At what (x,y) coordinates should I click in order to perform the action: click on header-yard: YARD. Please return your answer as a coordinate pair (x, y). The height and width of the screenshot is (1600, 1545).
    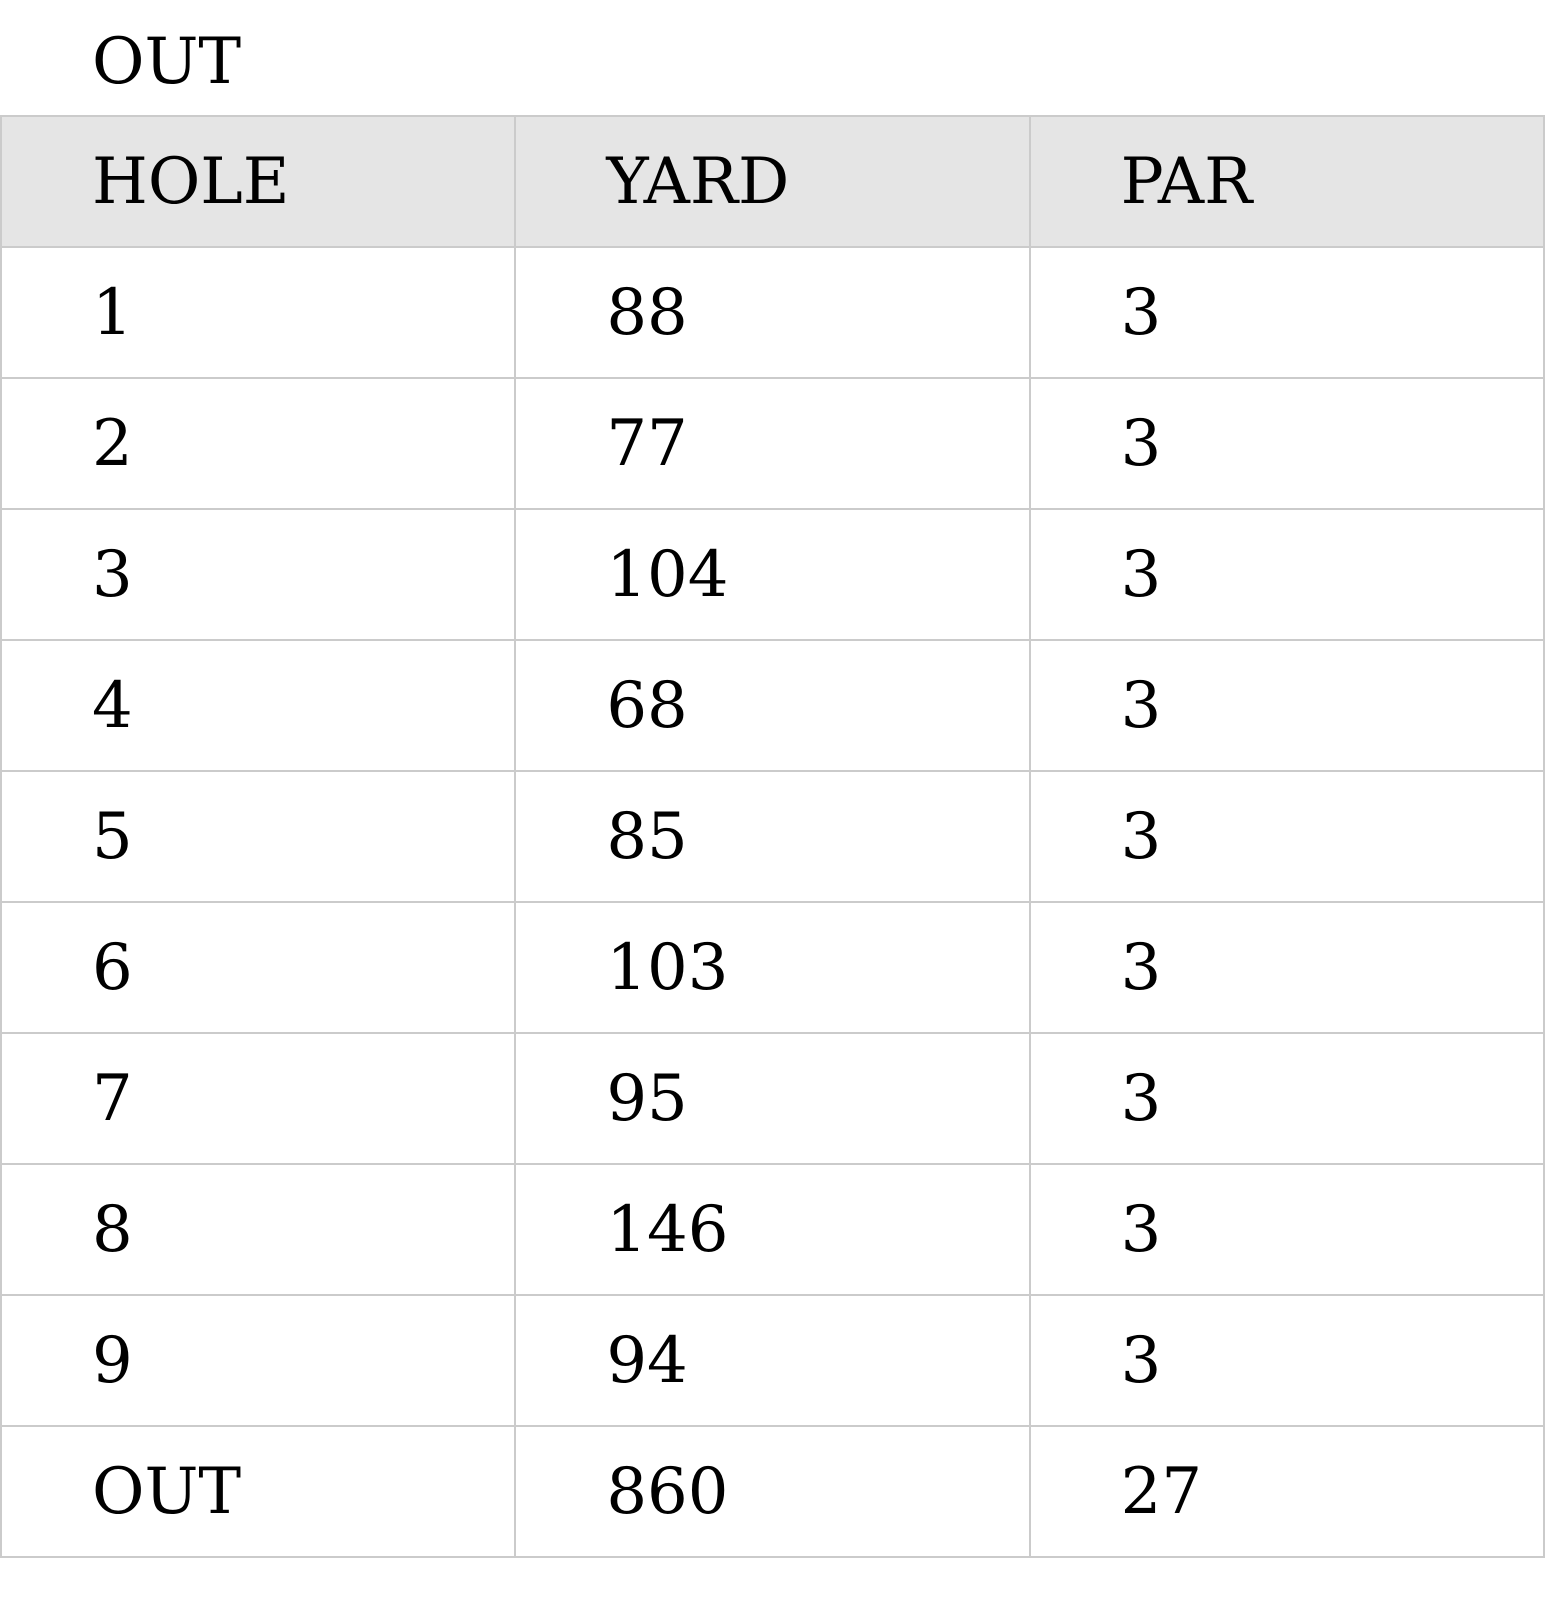
    Looking at the image, I should click on (772, 181).